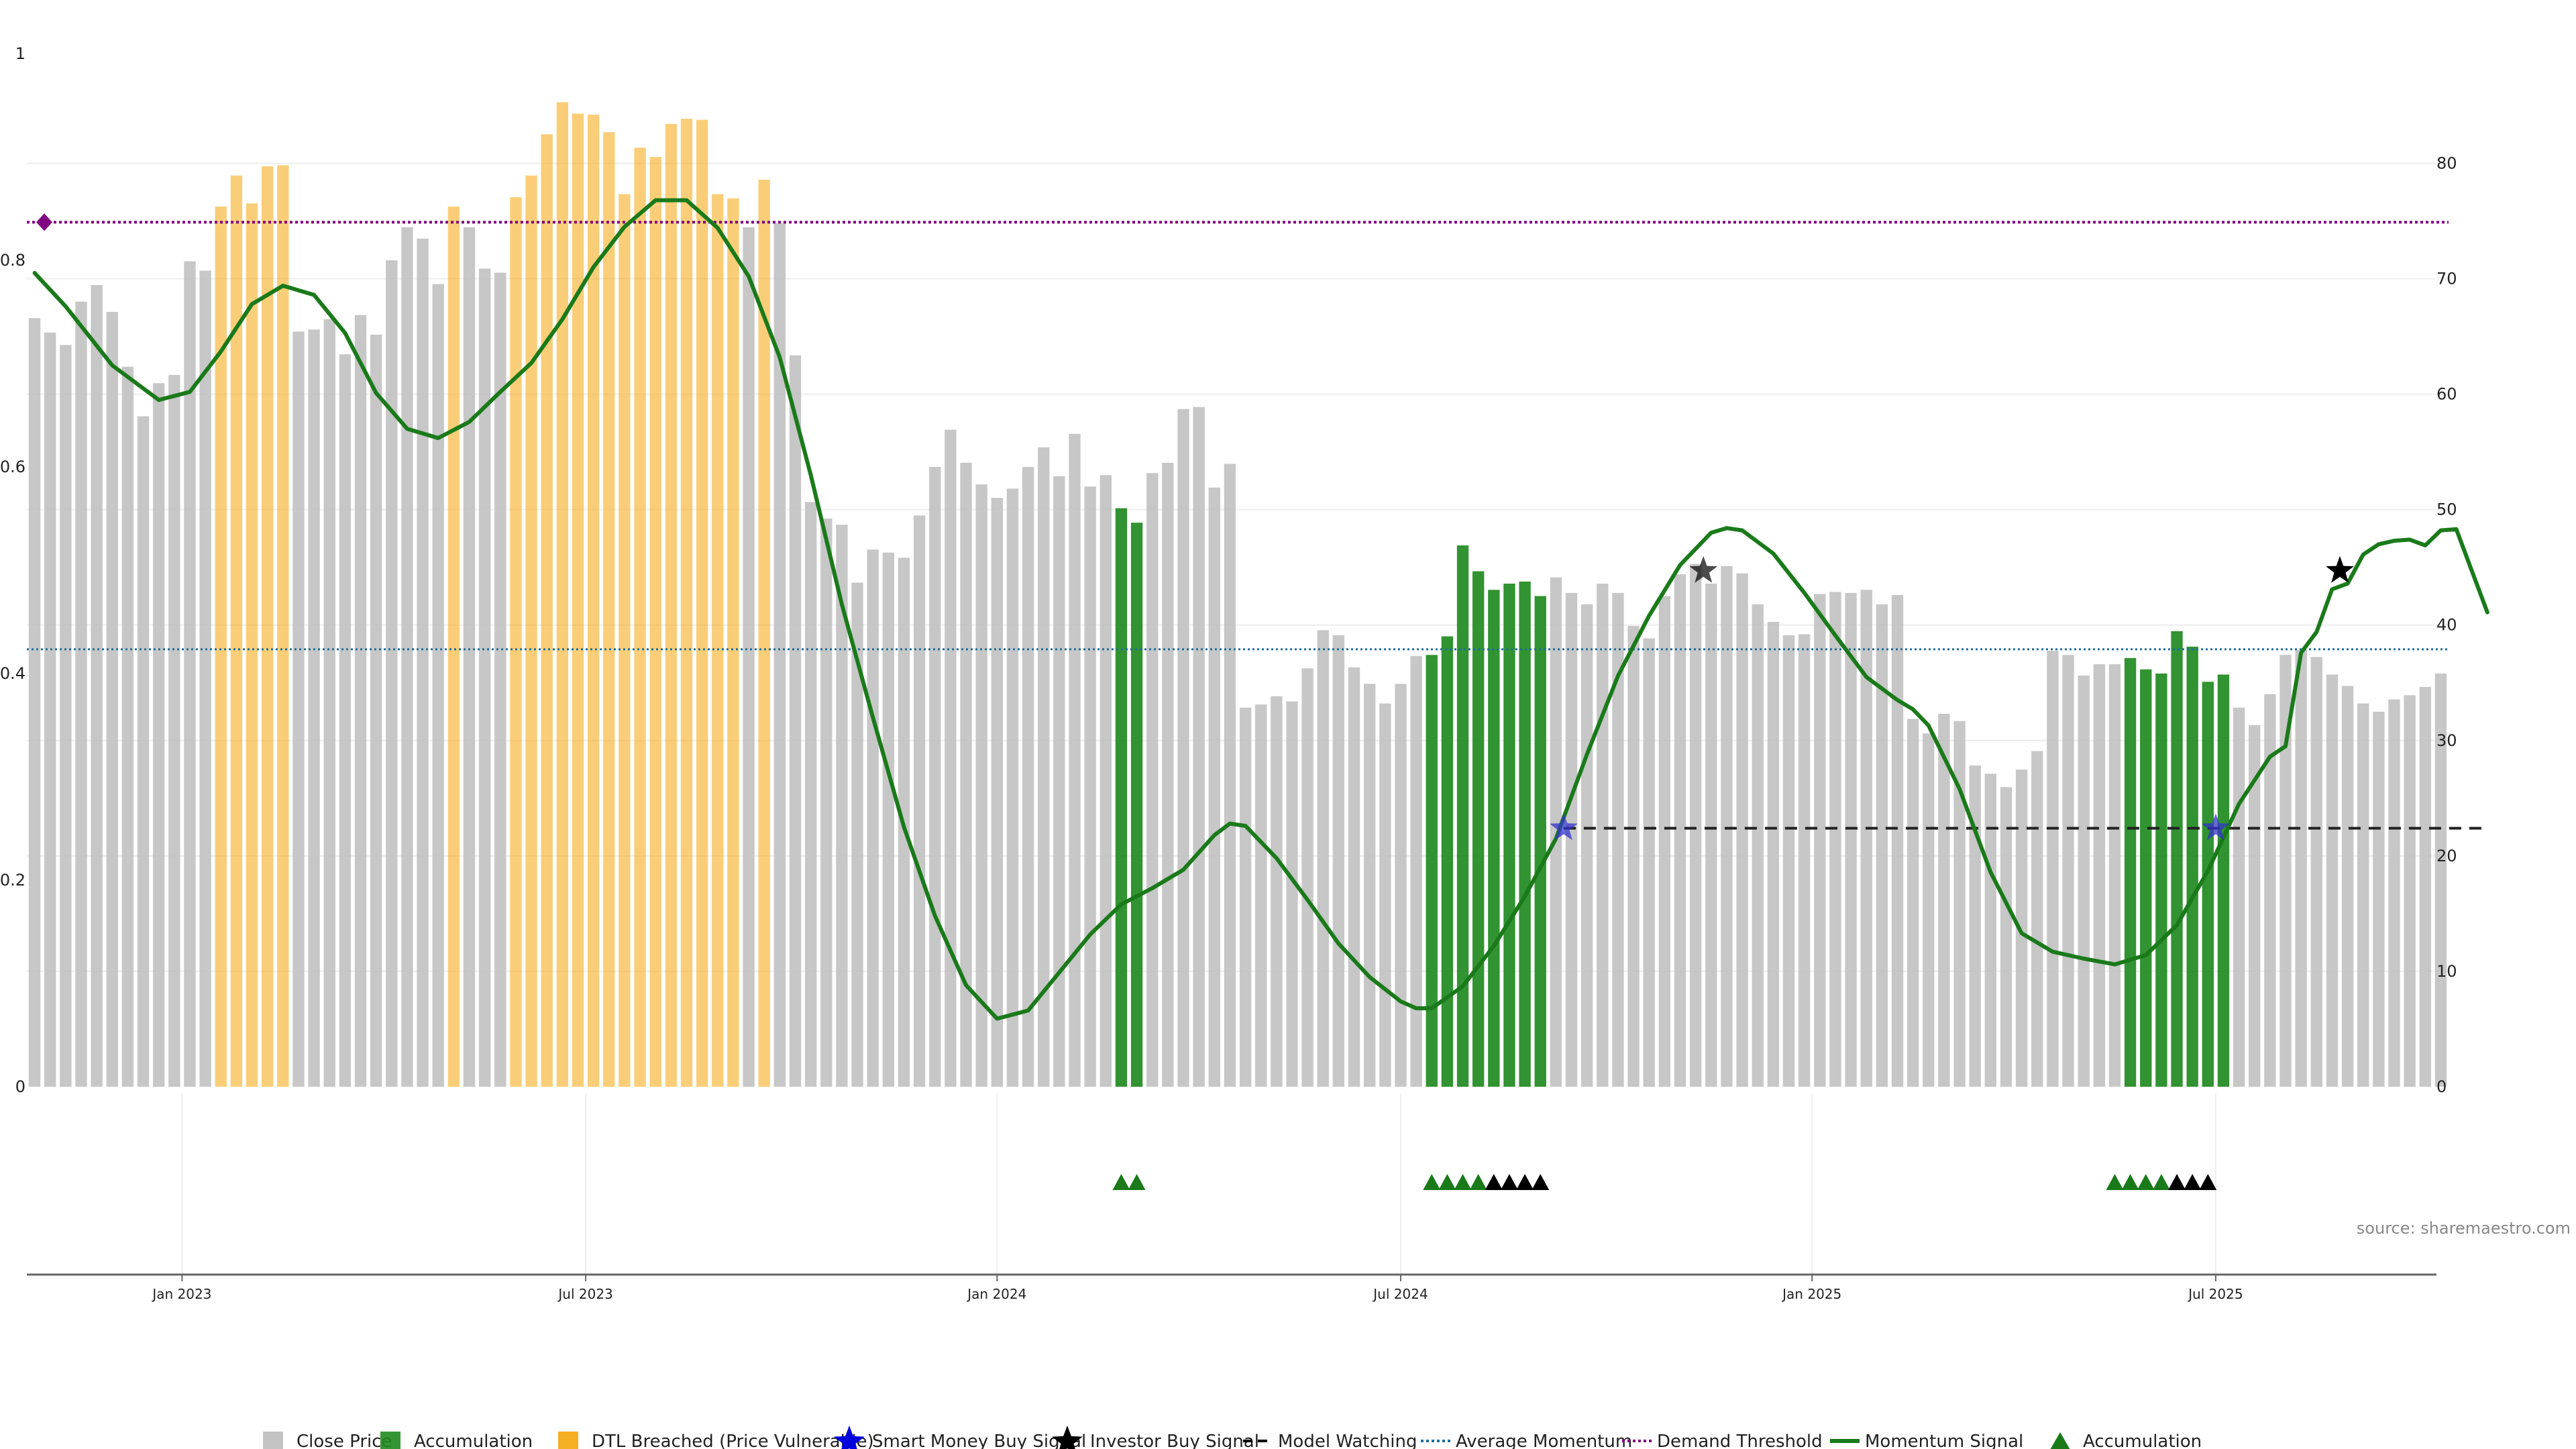 This screenshot has width=2576, height=1449. I want to click on left-tick-label: 0.6, so click(12, 467).